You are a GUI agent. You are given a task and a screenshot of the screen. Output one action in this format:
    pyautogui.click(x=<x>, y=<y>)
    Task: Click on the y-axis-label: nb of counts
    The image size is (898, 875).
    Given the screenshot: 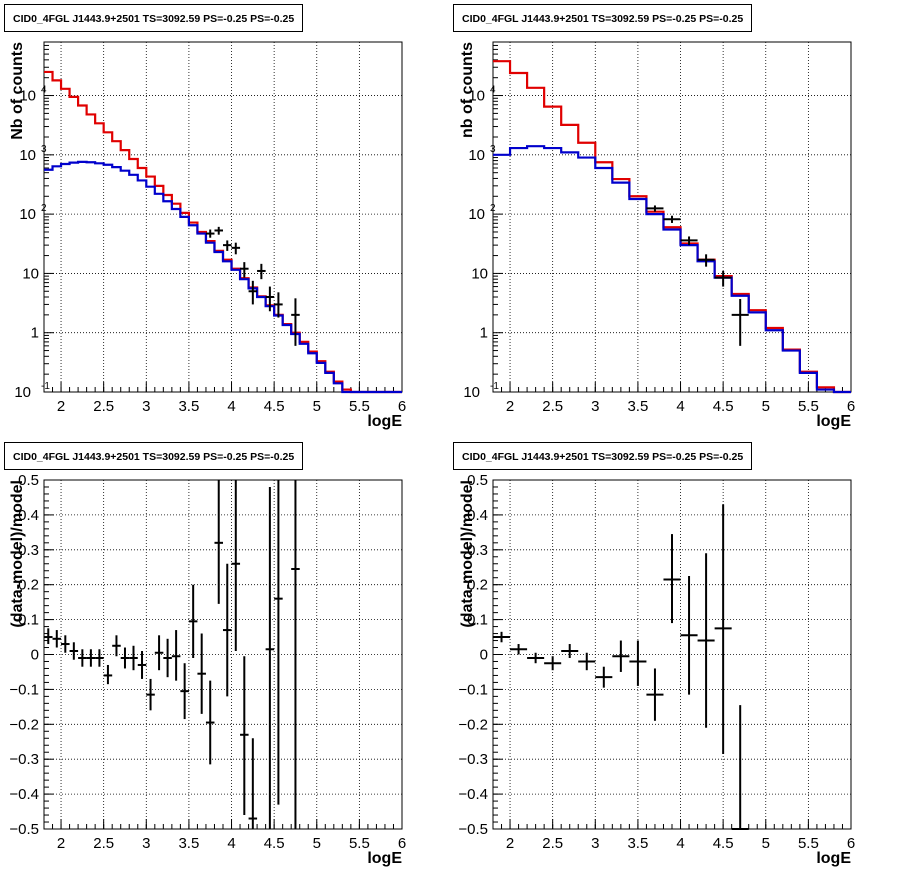 What is the action you would take?
    pyautogui.click(x=467, y=90)
    